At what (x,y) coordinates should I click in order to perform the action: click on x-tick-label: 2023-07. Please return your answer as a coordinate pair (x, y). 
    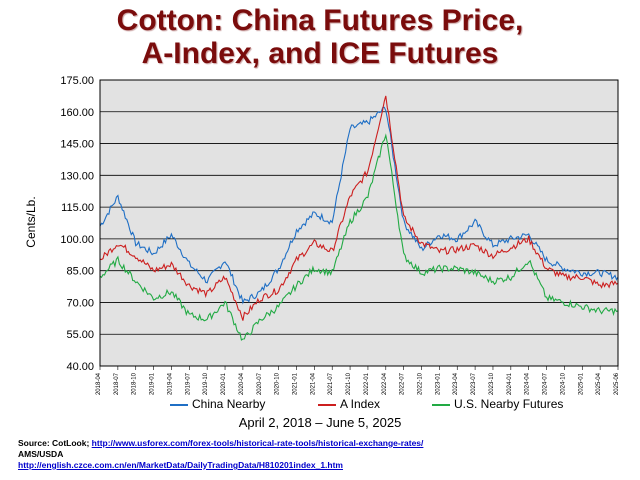
    Looking at the image, I should click on (474, 383).